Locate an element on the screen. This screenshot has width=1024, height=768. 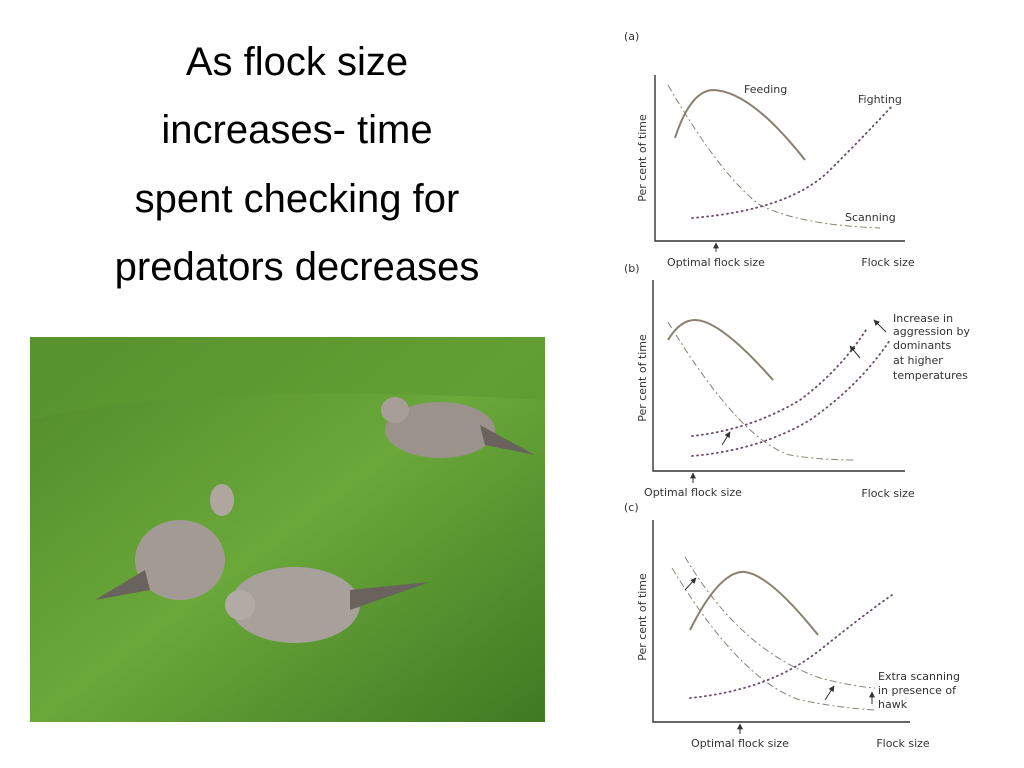
annotation-line: temperatures is located at coordinates (930, 375).